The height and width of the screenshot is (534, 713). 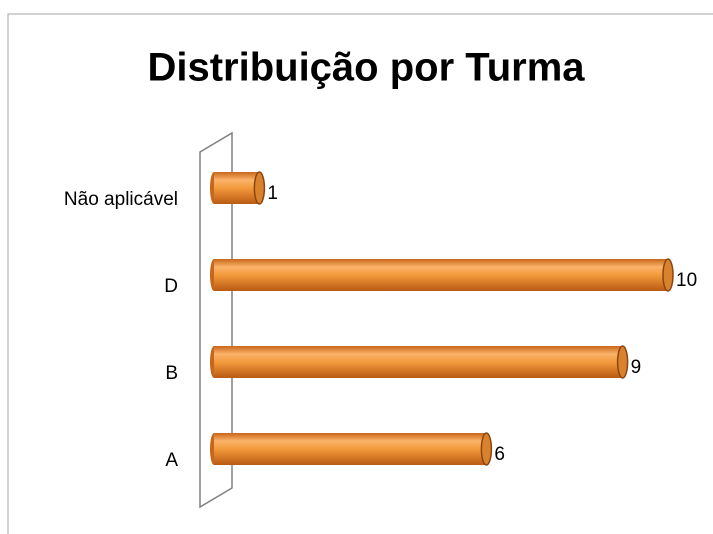 I want to click on y-tick-label: A, so click(x=171, y=460).